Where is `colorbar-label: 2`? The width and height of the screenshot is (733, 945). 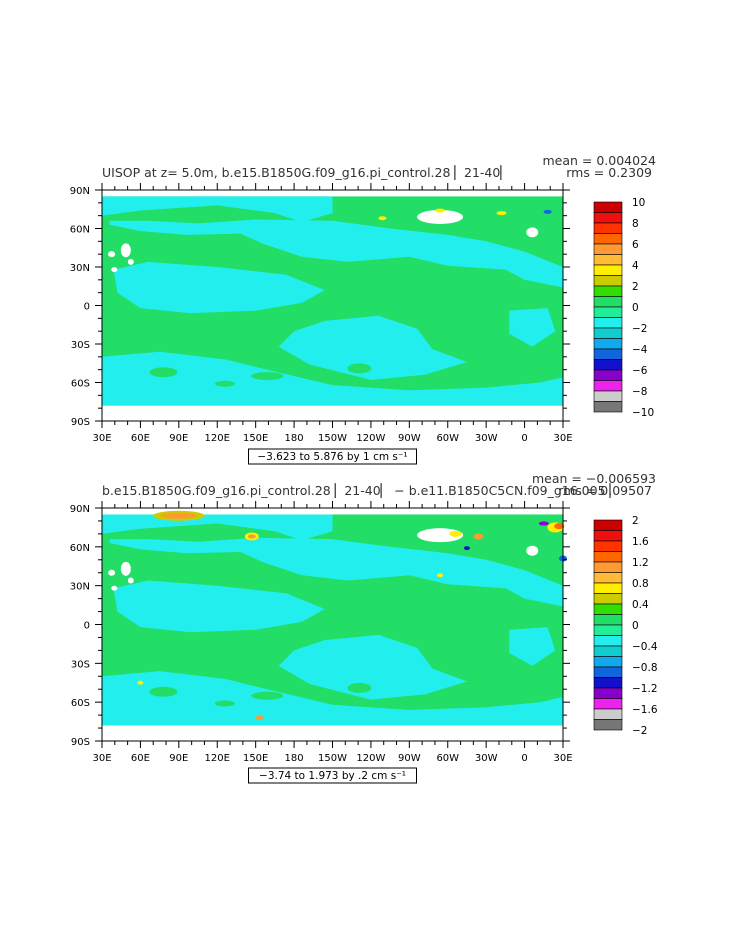 colorbar-label: 2 is located at coordinates (635, 287).